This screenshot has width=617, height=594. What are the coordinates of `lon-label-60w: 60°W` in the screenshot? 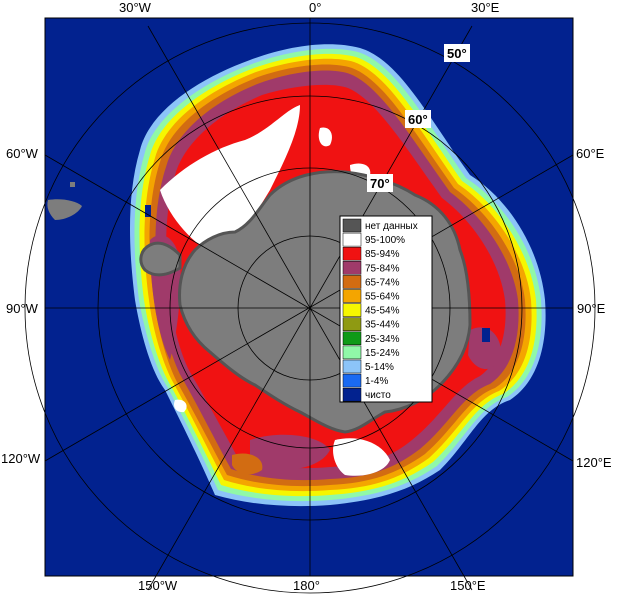 It's located at (22, 153).